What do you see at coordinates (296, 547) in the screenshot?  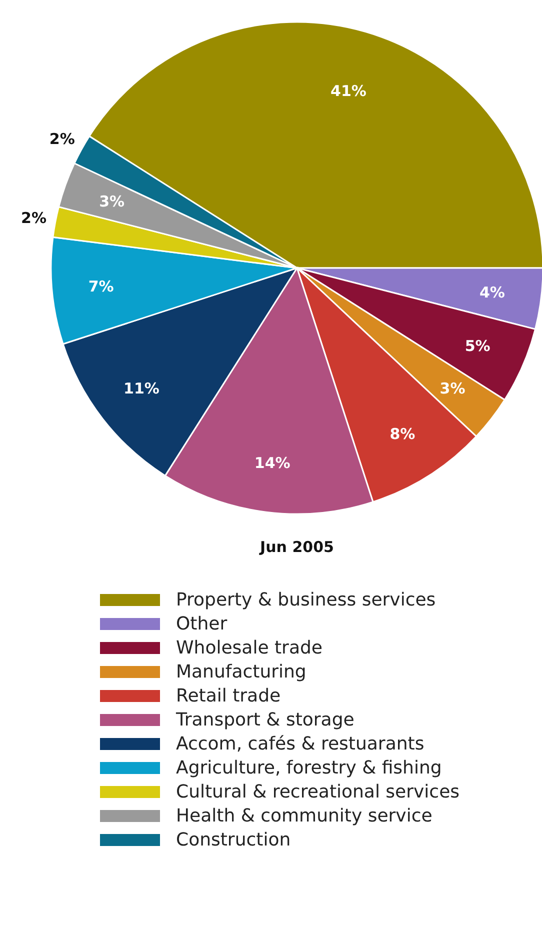 I see `text: Jun 2005` at bounding box center [296, 547].